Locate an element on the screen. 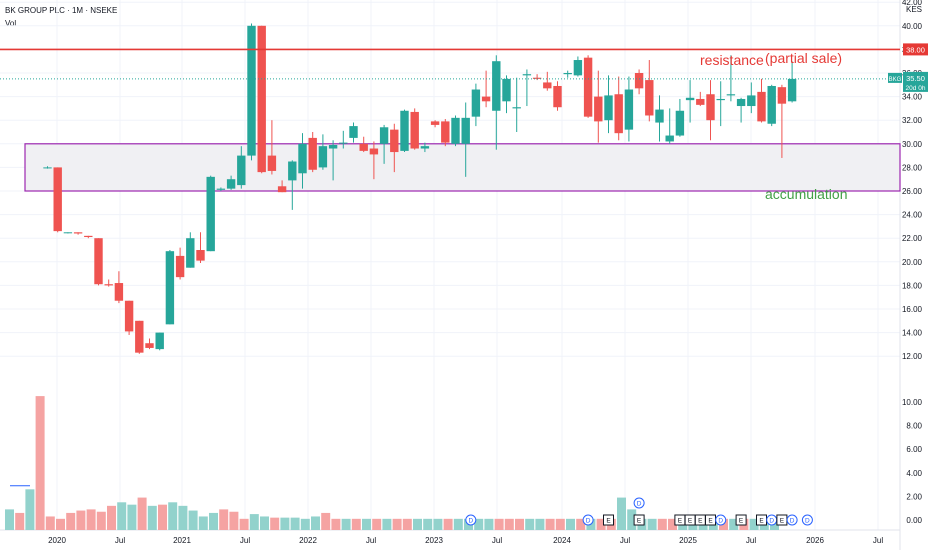 The height and width of the screenshot is (550, 932). y-tick-label: 42.00 is located at coordinates (912, 3).